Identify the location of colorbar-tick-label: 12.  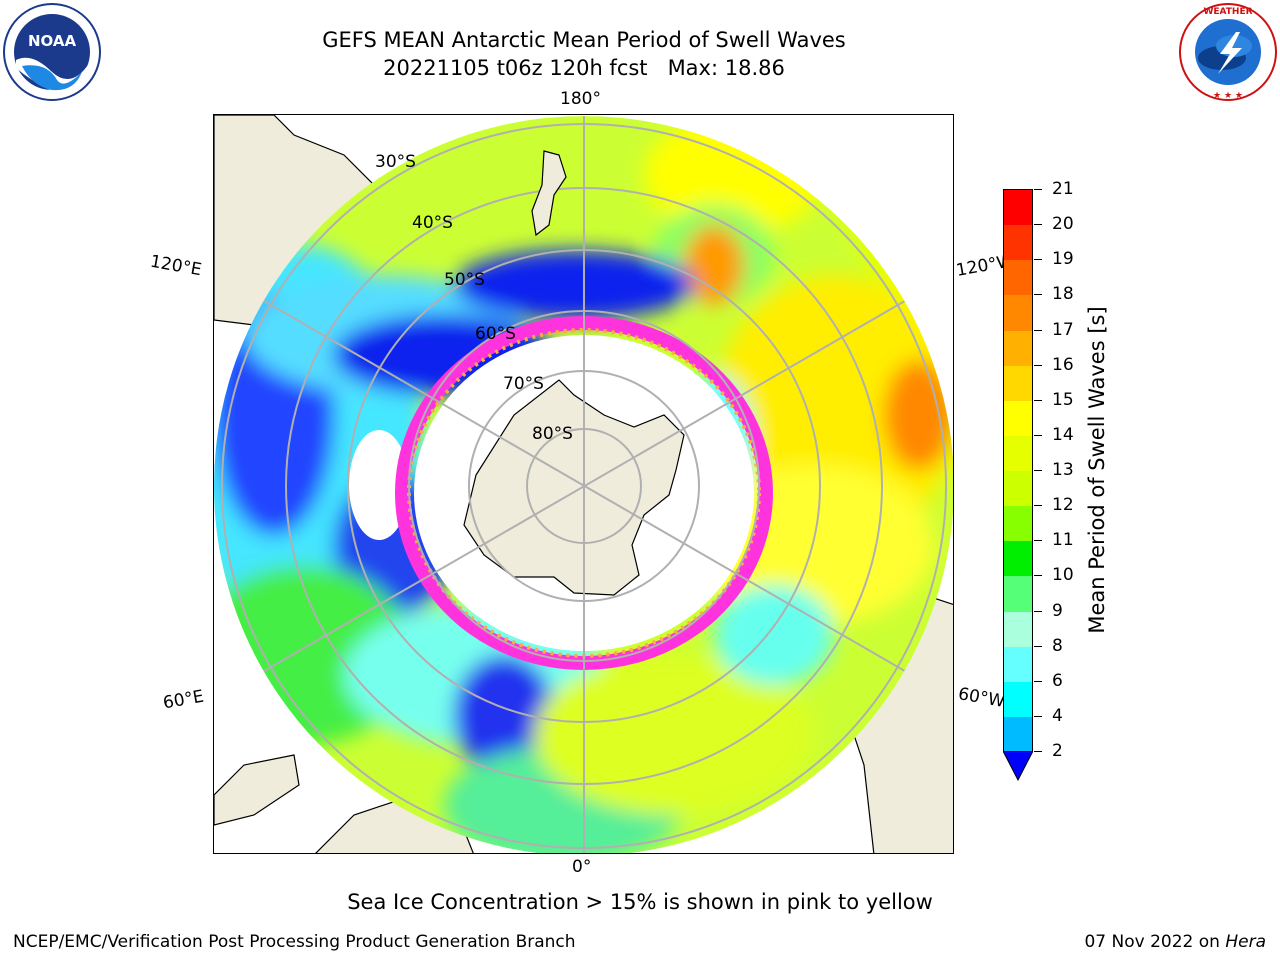
(1063, 505).